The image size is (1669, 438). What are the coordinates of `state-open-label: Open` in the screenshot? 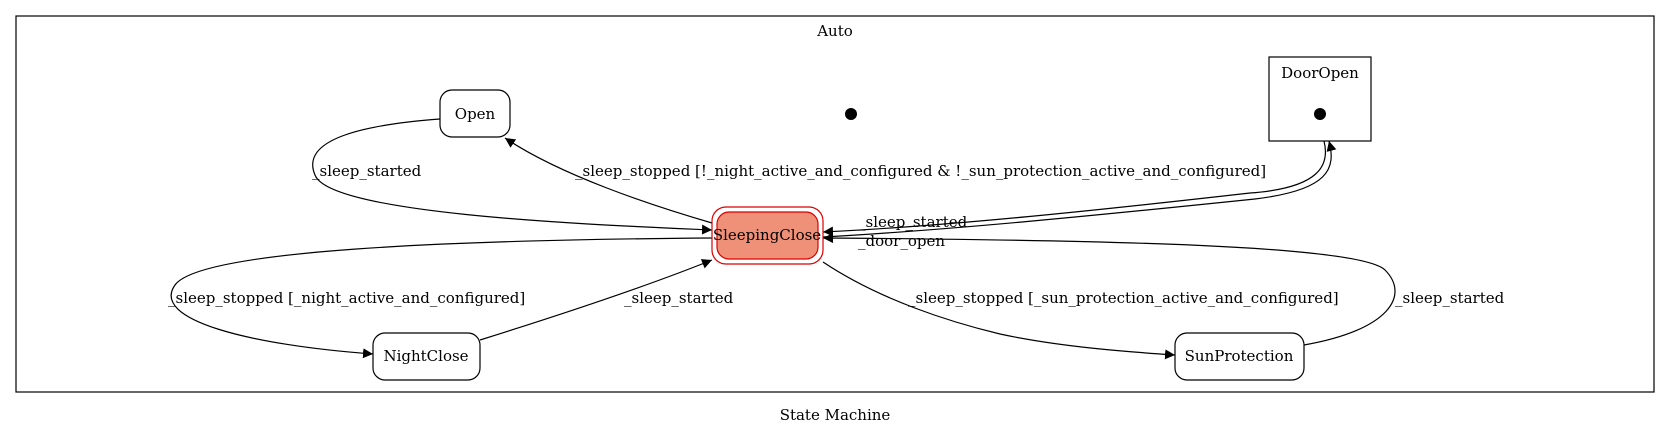 It's located at (475, 114).